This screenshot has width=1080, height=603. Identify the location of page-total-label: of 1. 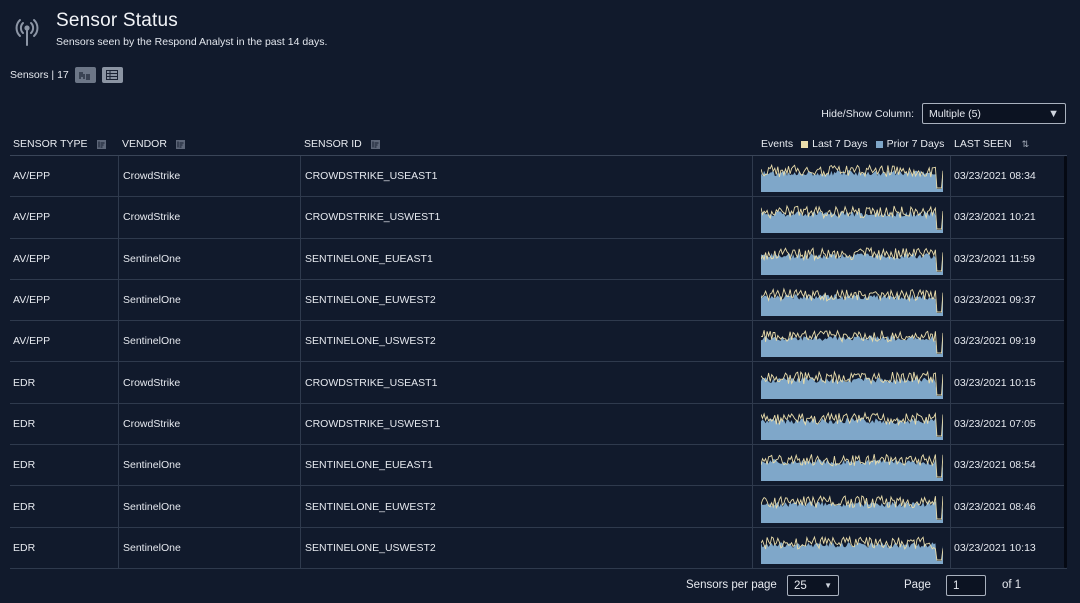
(1012, 585).